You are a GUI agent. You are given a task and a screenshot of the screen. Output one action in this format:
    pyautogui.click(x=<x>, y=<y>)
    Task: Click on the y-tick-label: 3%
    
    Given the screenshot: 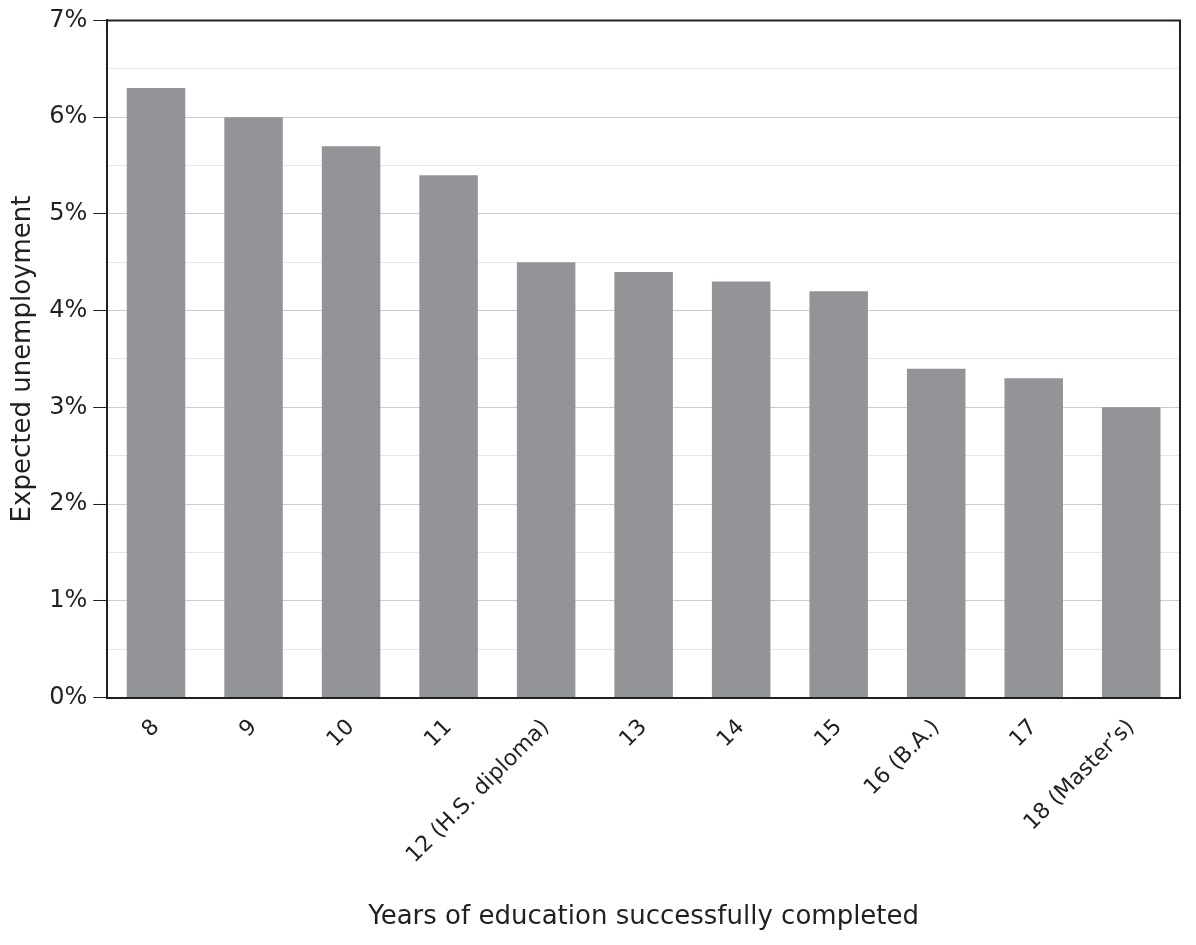 What is the action you would take?
    pyautogui.click(x=68, y=405)
    